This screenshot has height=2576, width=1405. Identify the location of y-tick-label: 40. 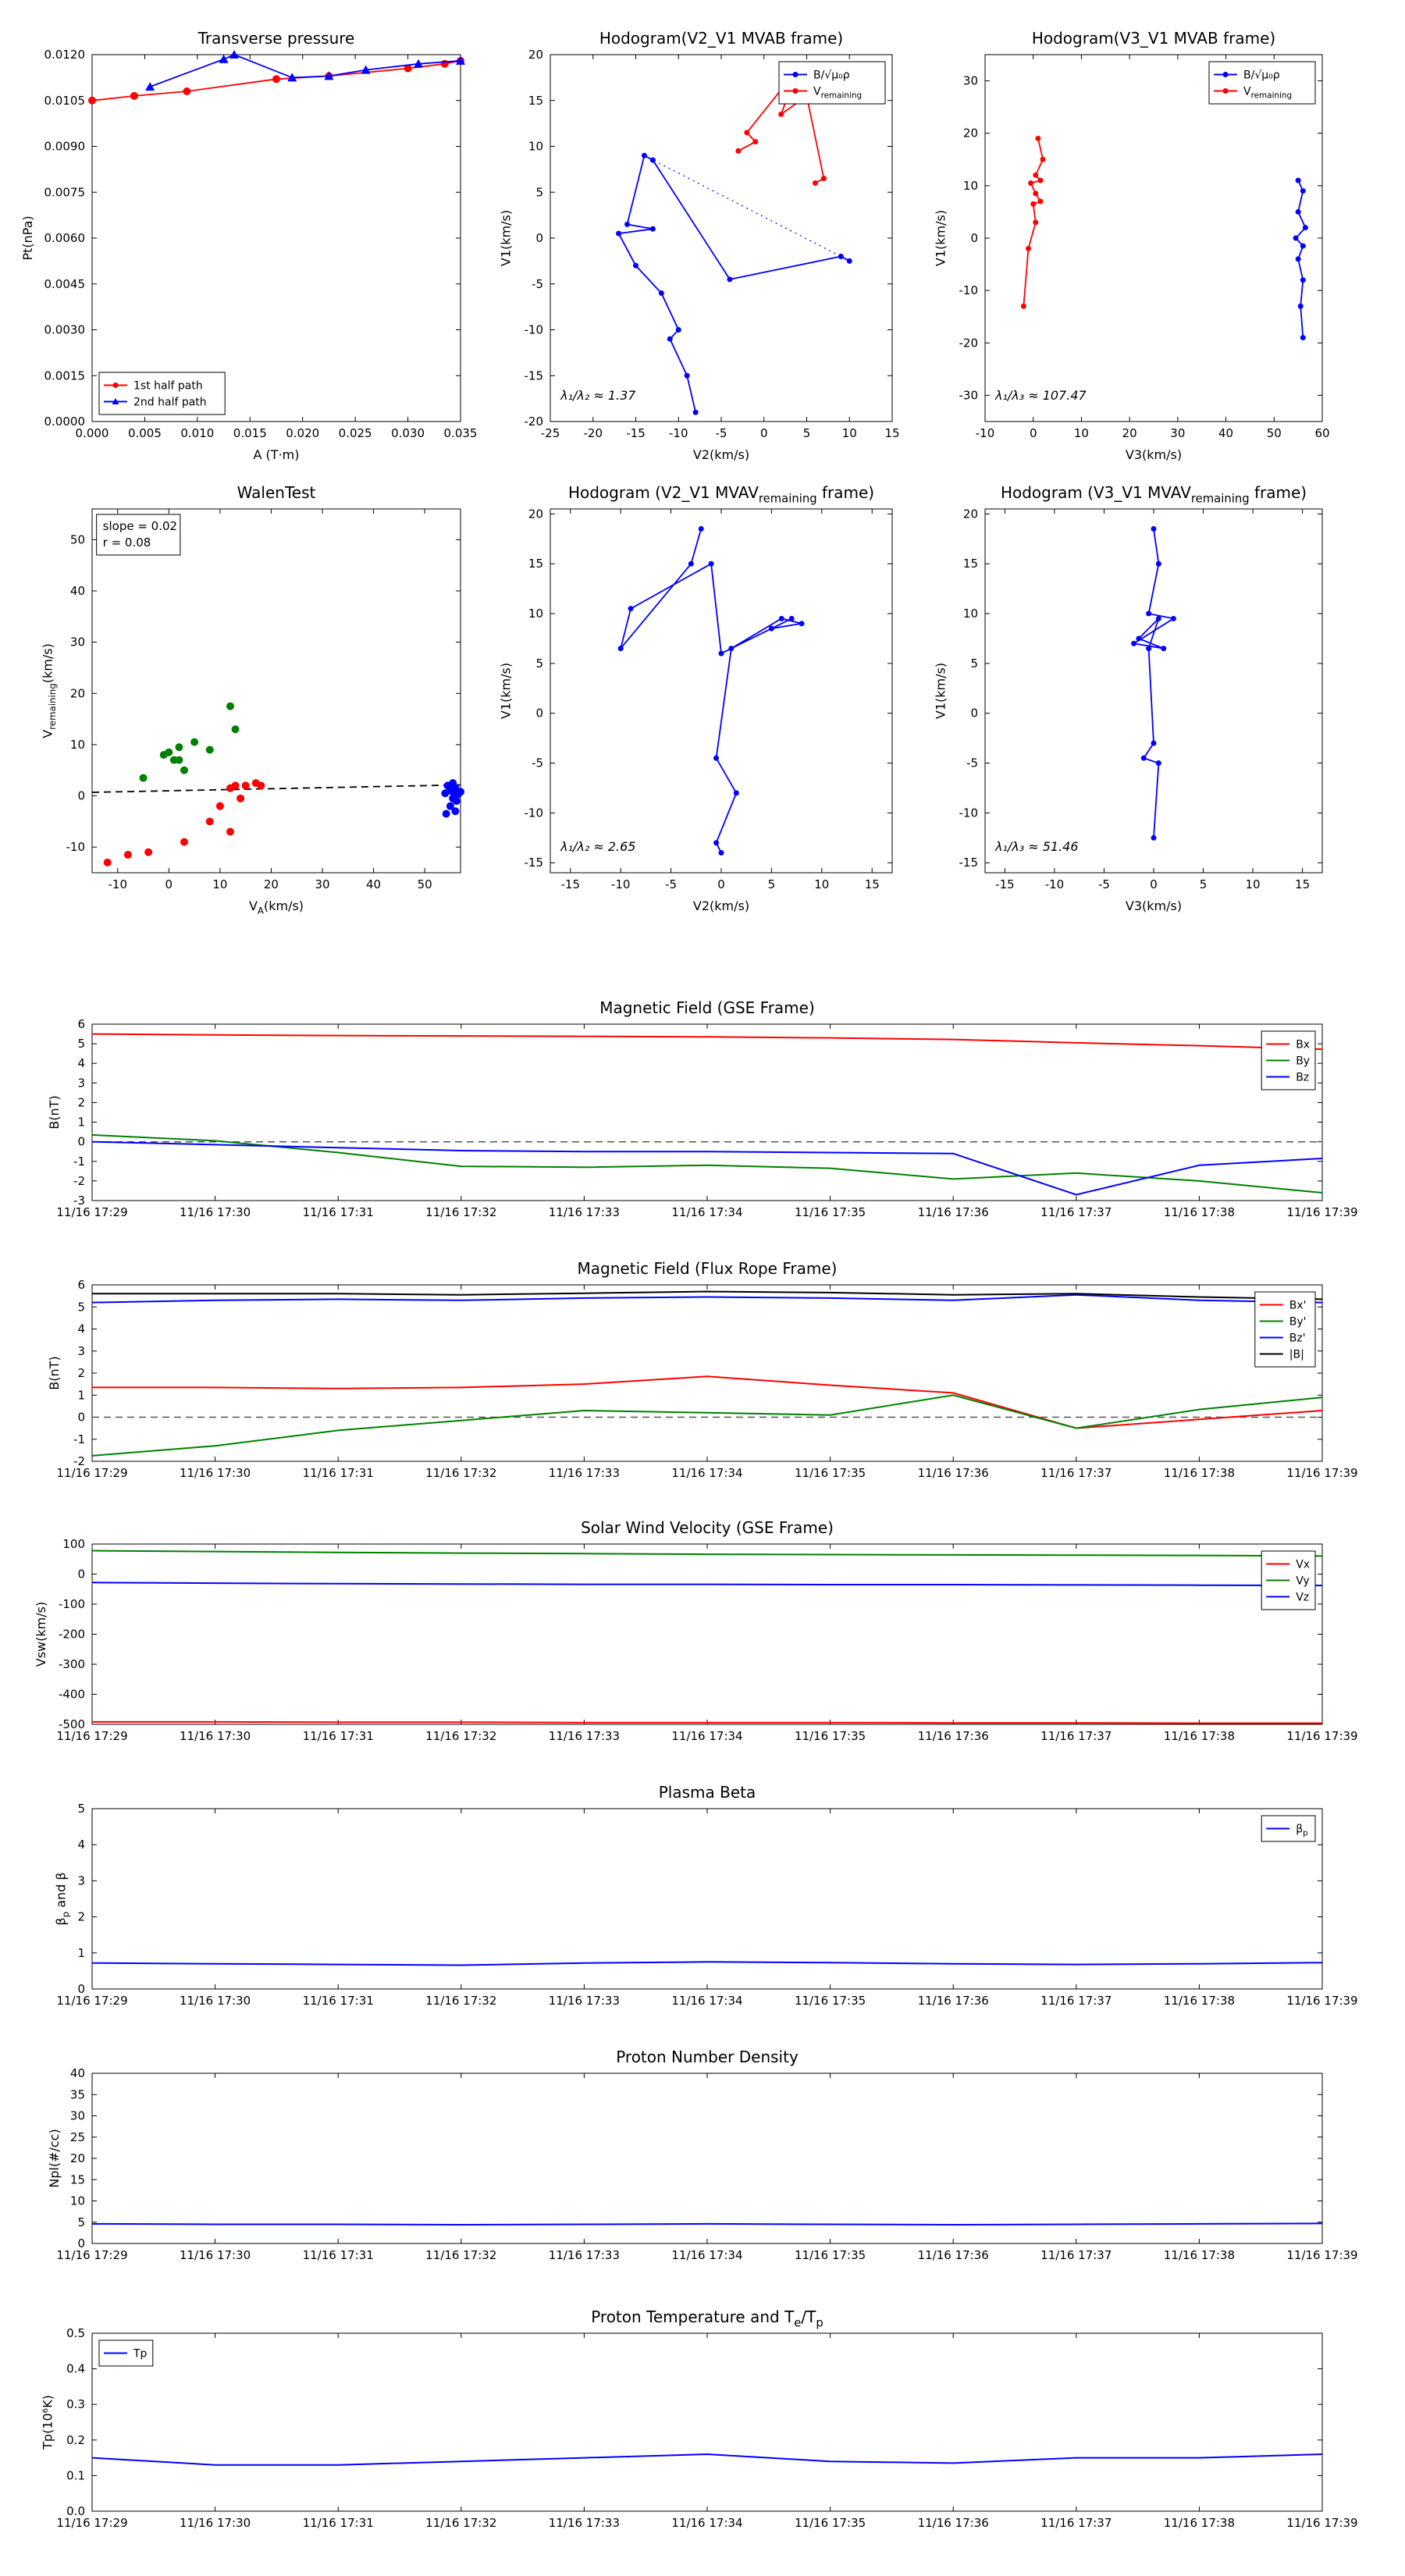
(77, 2073).